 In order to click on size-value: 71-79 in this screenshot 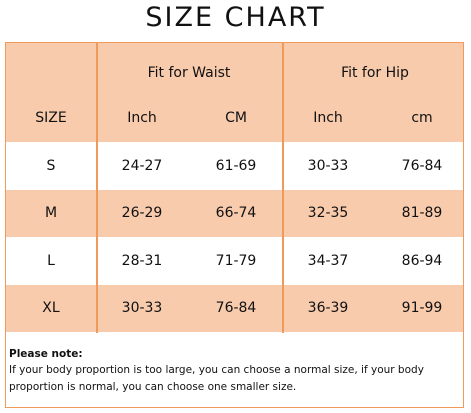, I will do `click(236, 260)`.